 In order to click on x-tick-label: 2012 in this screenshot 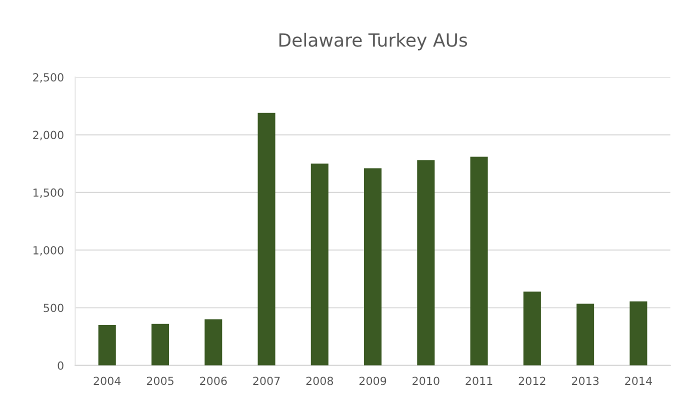, I will do `click(532, 381)`.